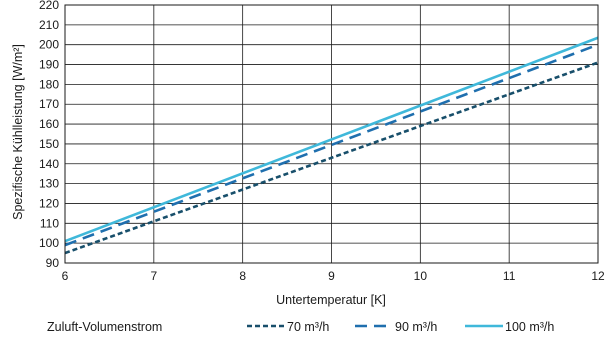 The image size is (614, 339). Describe the element at coordinates (509, 276) in the screenshot. I see `x-tick-label: 11` at that location.